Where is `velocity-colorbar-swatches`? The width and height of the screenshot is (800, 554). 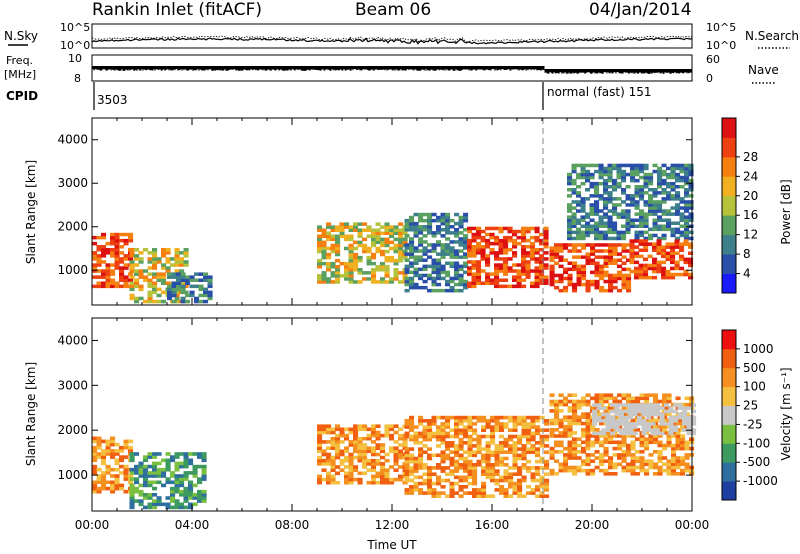
velocity-colorbar-swatches is located at coordinates (729, 415).